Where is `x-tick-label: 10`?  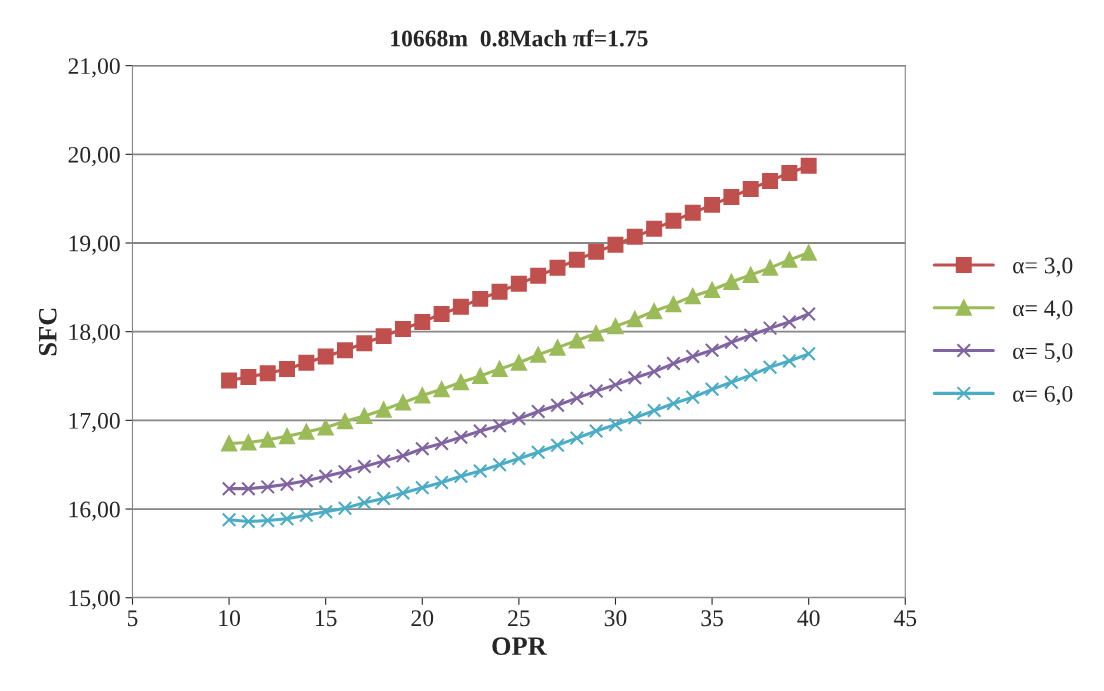 x-tick-label: 10 is located at coordinates (229, 618).